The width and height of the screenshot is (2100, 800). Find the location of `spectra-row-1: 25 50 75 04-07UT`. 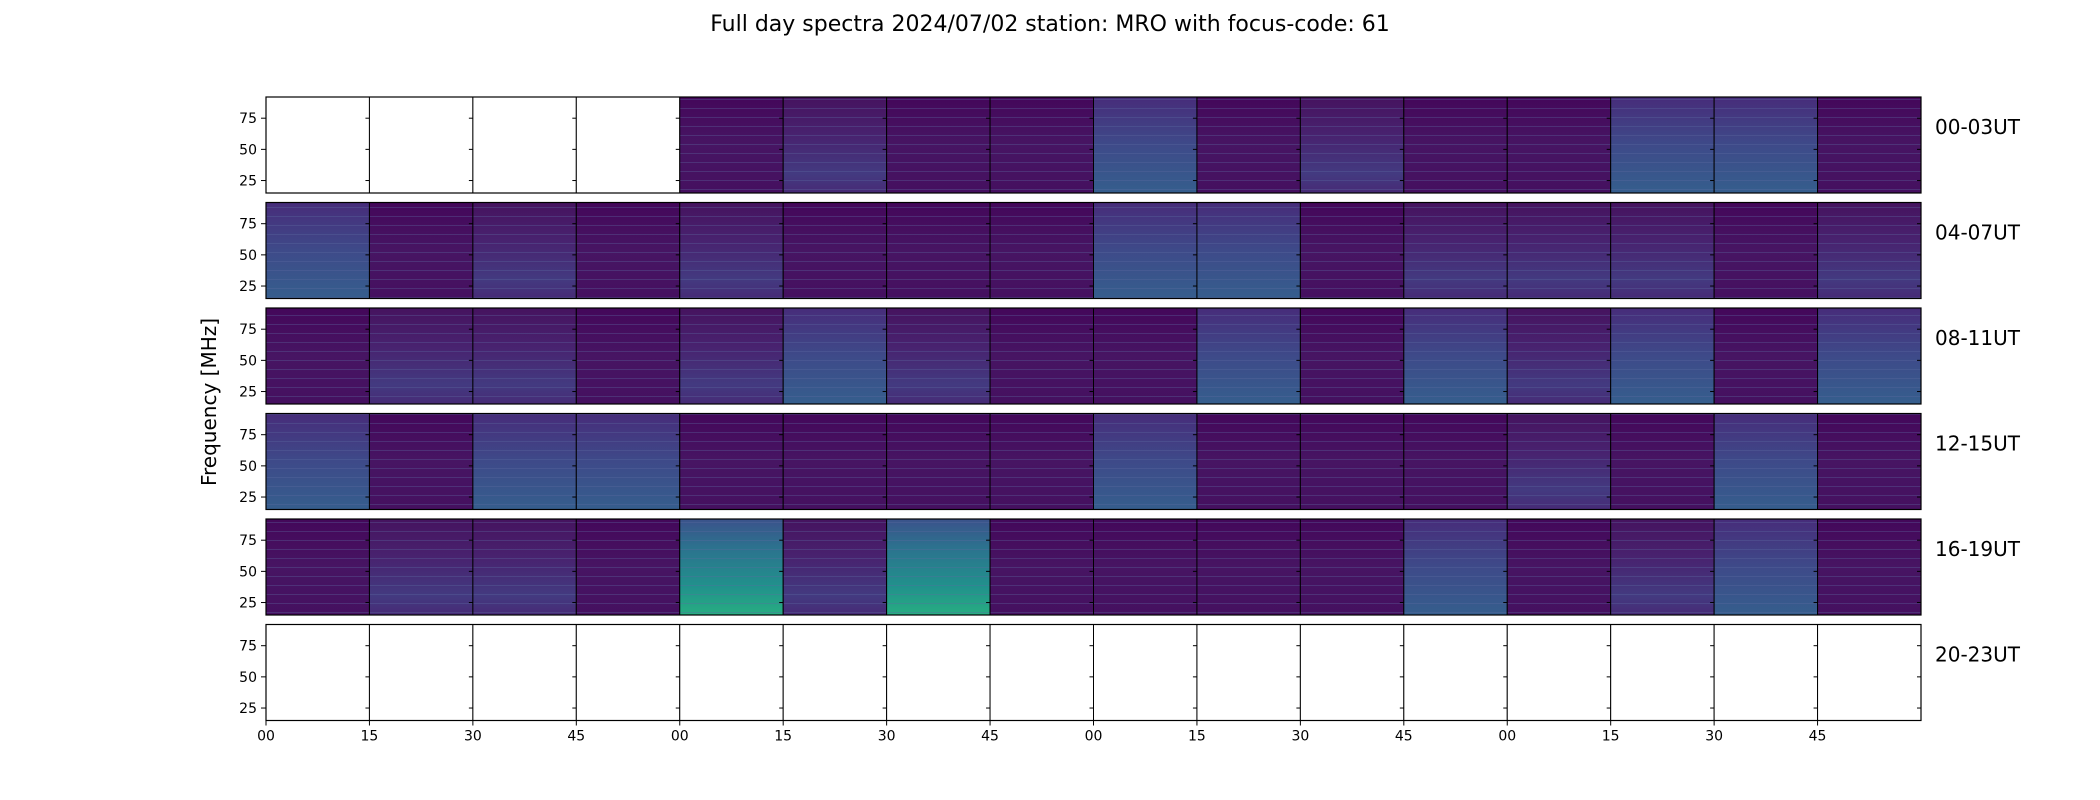

spectra-row-1: 25 50 75 04-07UT is located at coordinates (1130, 250).